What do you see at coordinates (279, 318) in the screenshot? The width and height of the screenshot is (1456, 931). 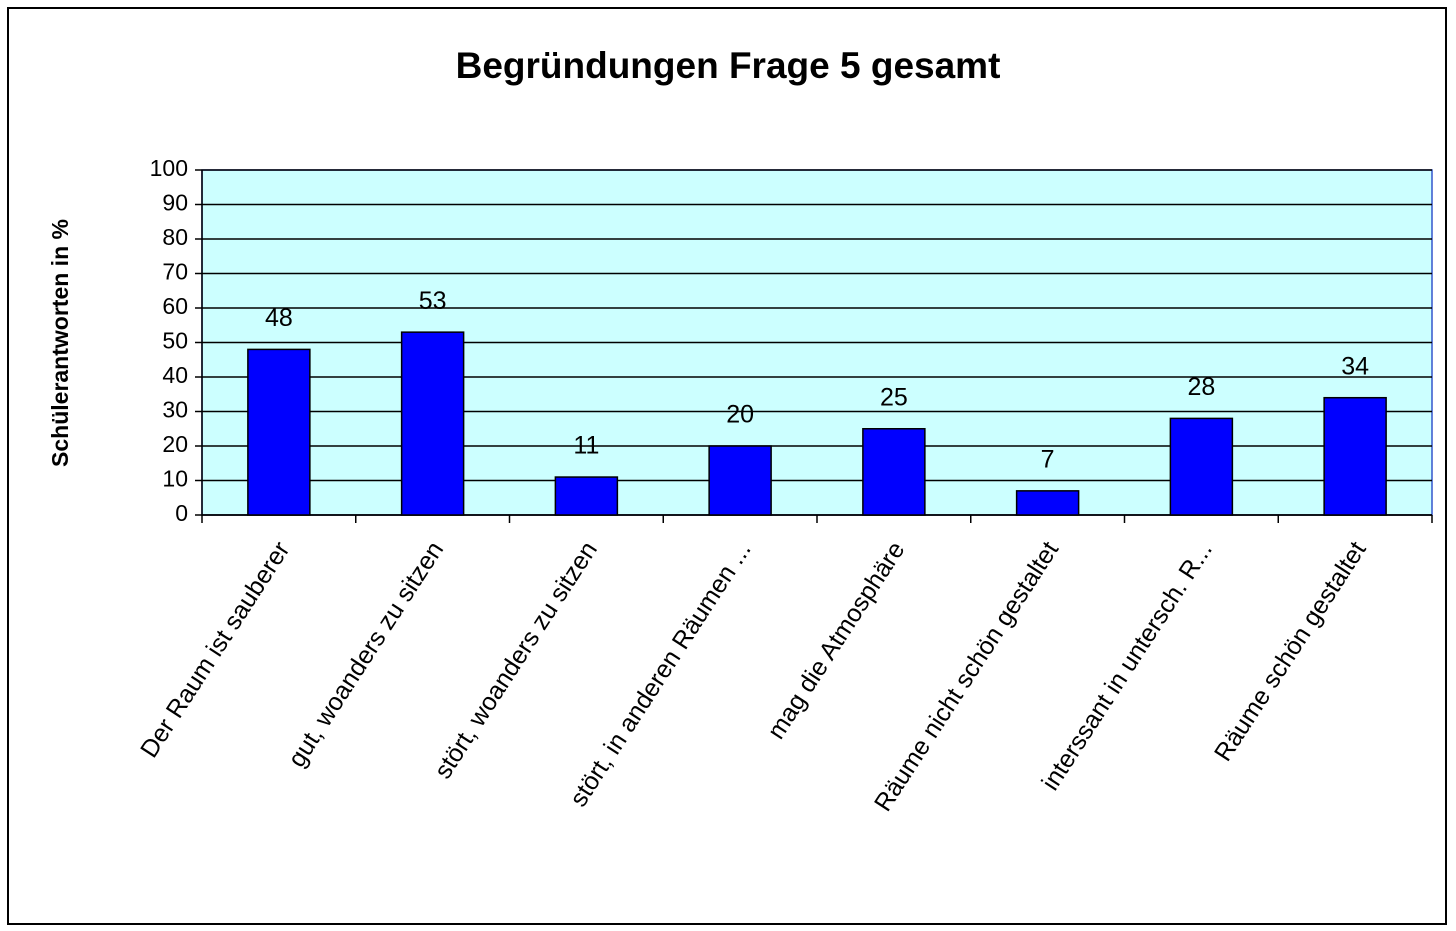 I see `data-label: 48` at bounding box center [279, 318].